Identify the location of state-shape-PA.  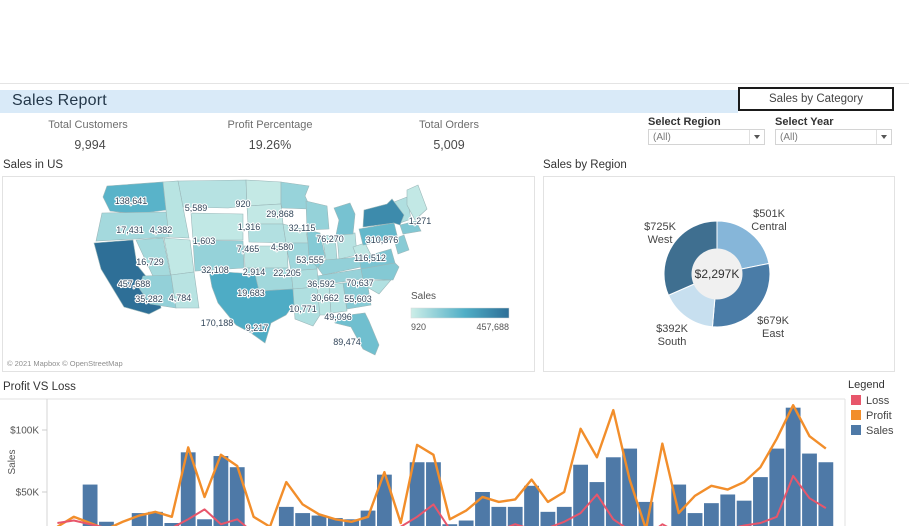
(378, 234).